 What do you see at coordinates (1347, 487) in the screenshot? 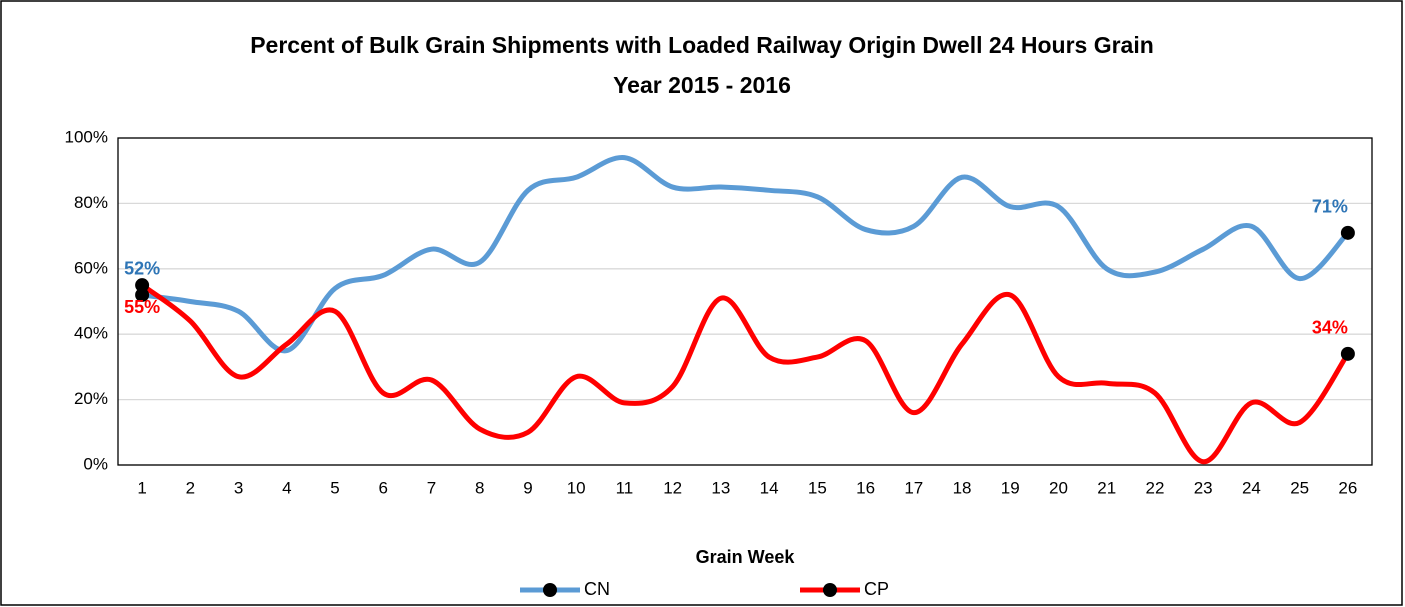
I see `x-tick-label: 26` at bounding box center [1347, 487].